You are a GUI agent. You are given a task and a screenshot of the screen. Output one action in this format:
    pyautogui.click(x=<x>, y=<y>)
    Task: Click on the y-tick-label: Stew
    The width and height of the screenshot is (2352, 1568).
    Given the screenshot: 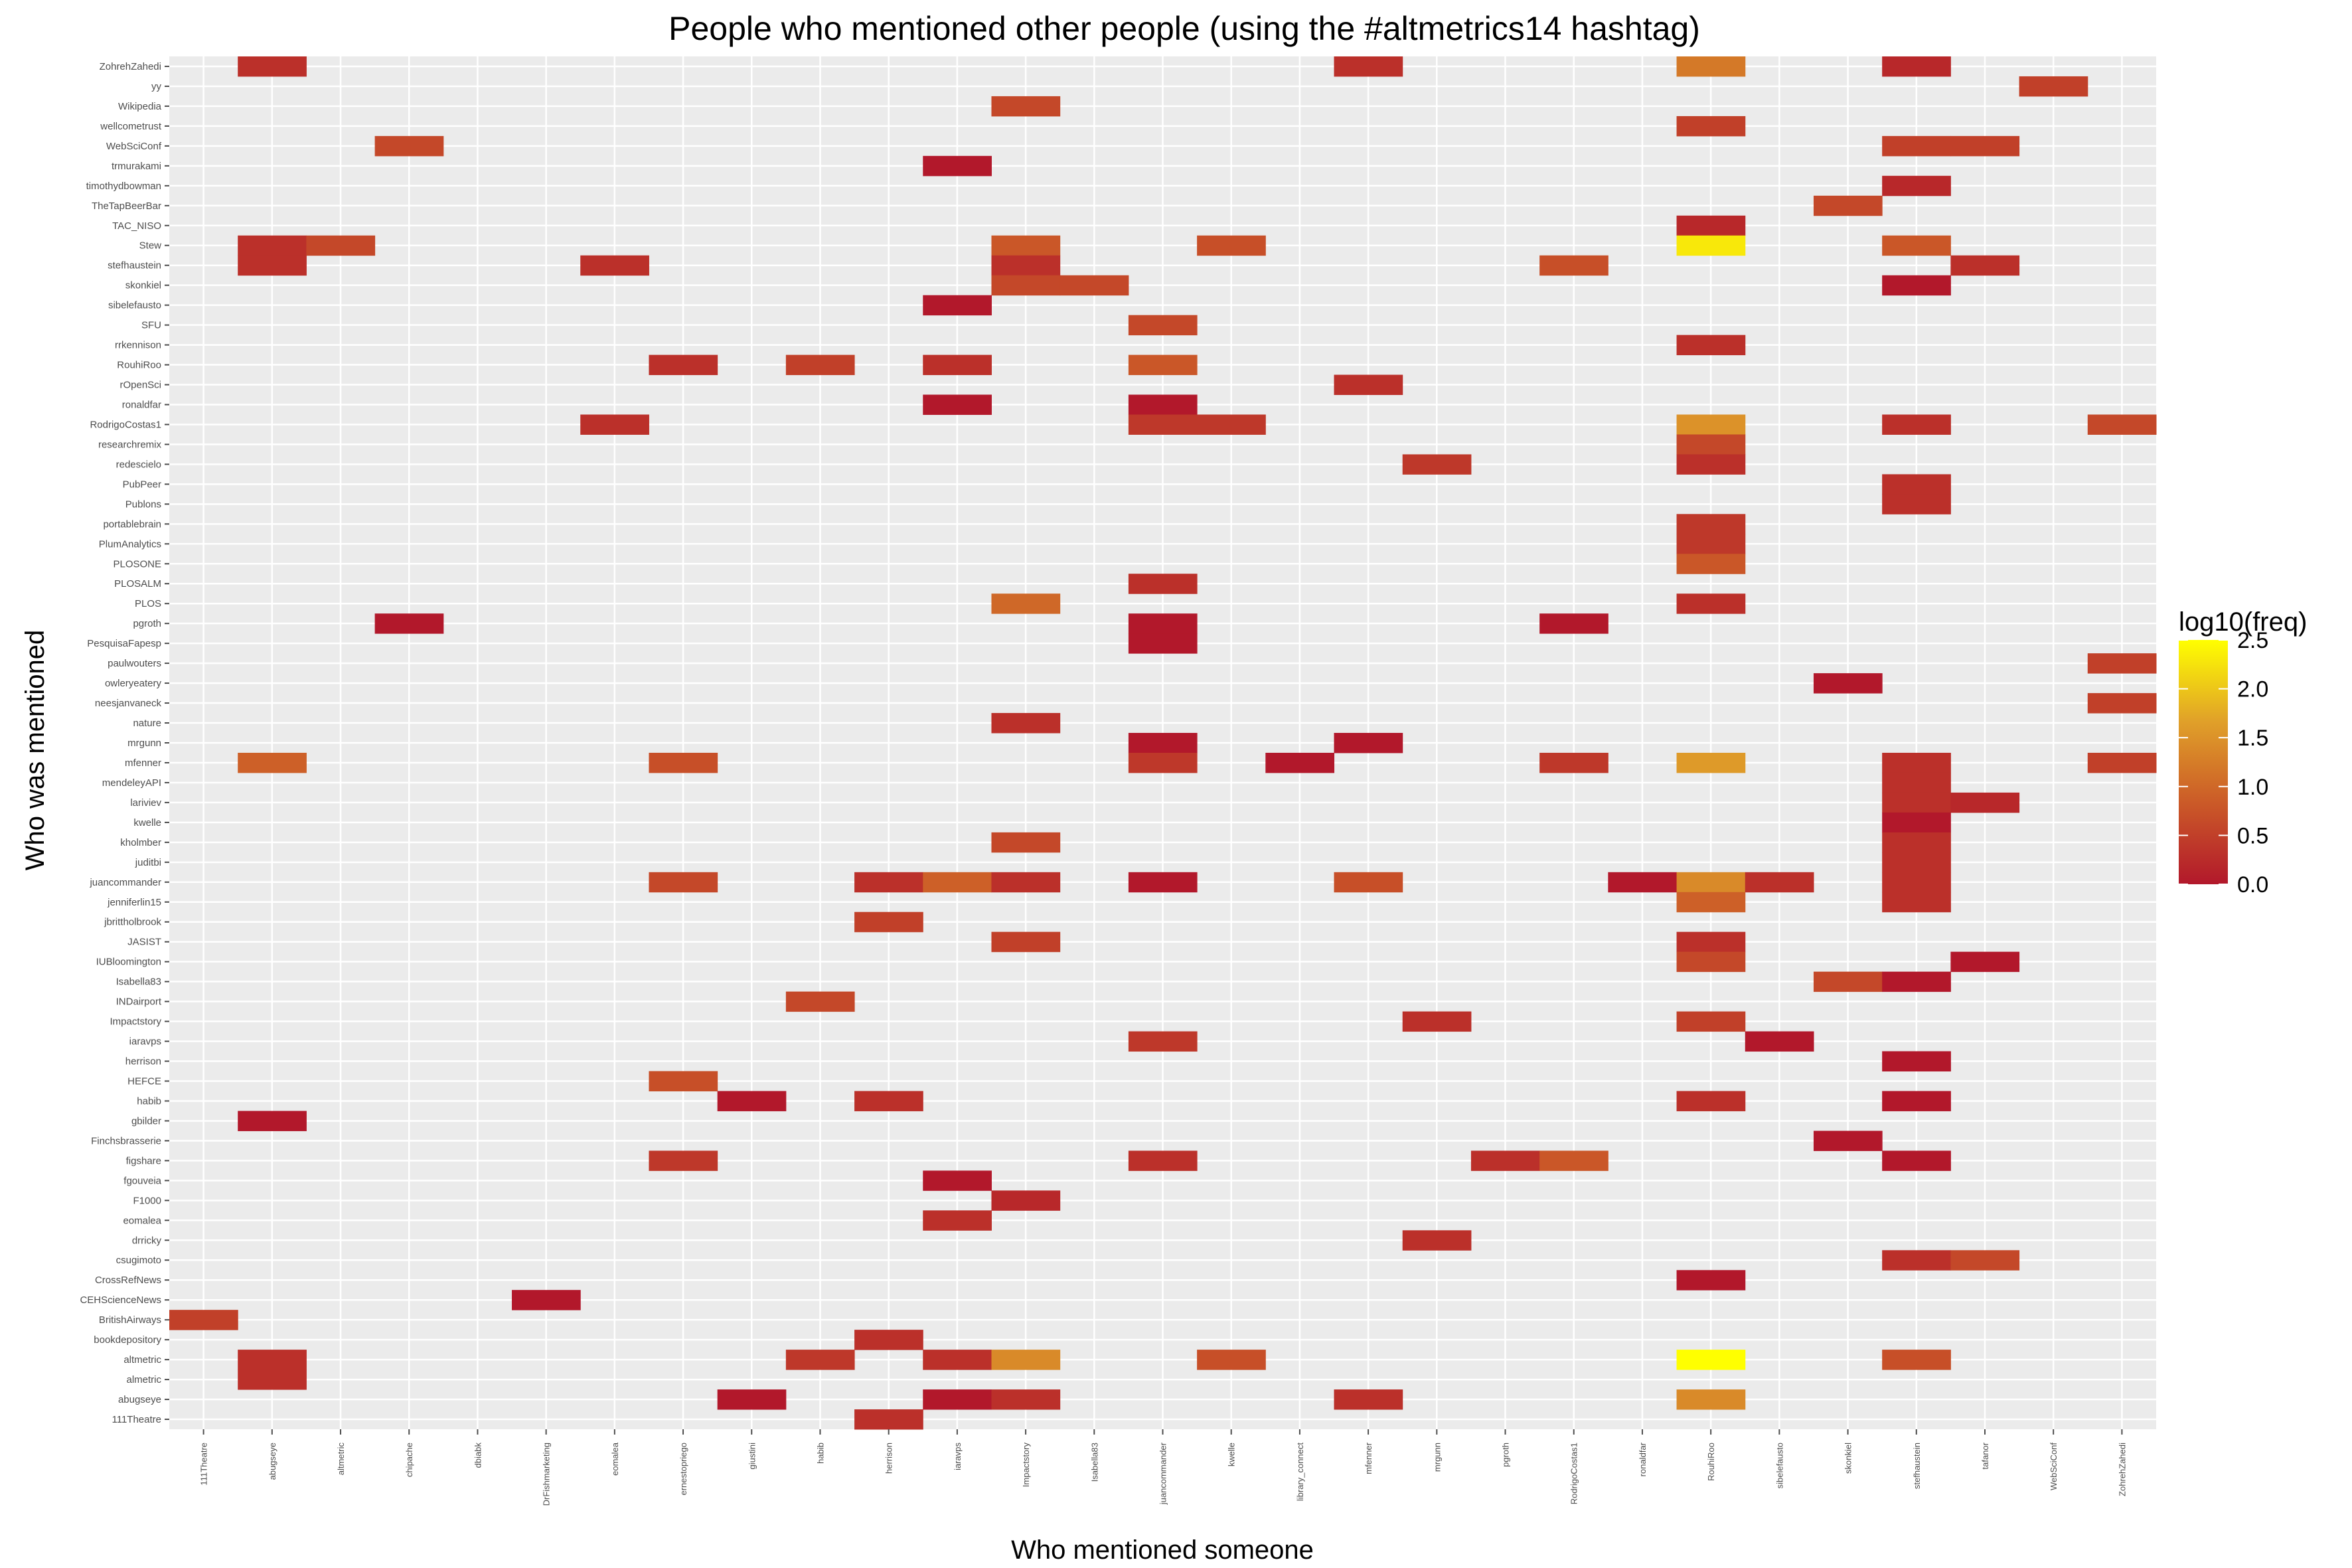 What is the action you would take?
    pyautogui.click(x=151, y=246)
    